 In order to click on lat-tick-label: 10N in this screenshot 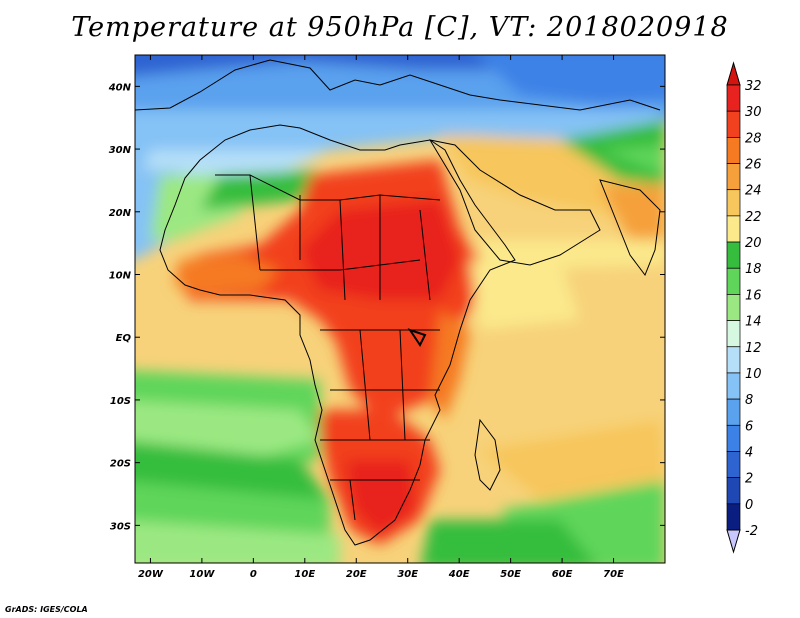, I will do `click(120, 276)`.